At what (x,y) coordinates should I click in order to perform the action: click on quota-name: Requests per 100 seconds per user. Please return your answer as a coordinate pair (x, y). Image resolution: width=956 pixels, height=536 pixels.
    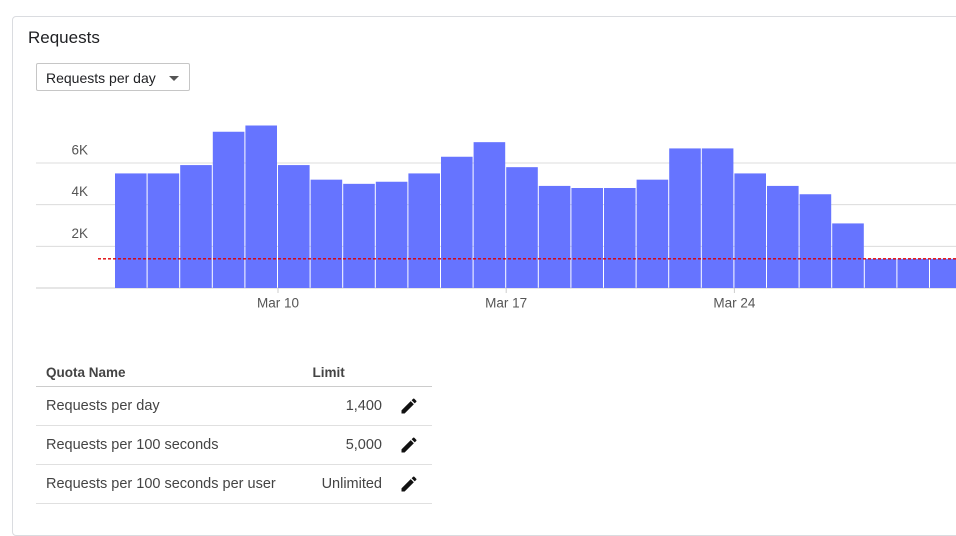
    Looking at the image, I should click on (169, 484).